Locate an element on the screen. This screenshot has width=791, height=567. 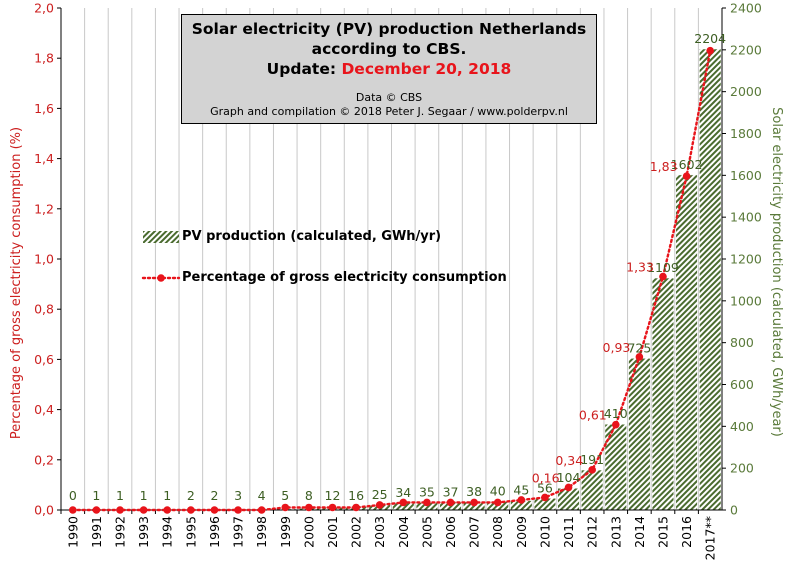
legend-swatch-point is located at coordinates (161, 278).